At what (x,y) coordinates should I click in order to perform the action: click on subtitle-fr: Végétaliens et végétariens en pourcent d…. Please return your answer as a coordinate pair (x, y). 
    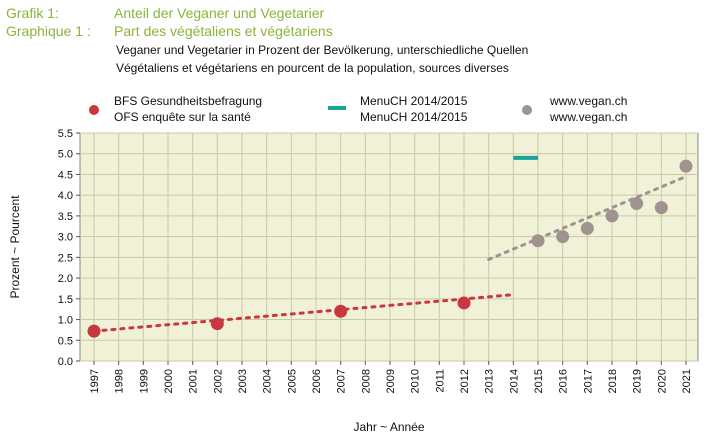
    Looking at the image, I should click on (312, 68).